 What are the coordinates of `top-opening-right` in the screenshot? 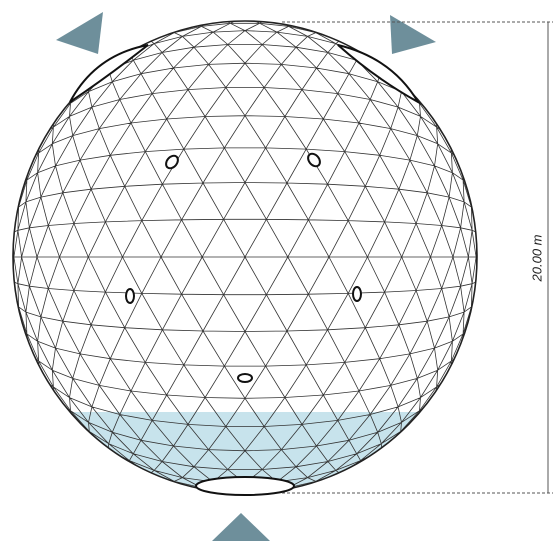 It's located at (379, 74).